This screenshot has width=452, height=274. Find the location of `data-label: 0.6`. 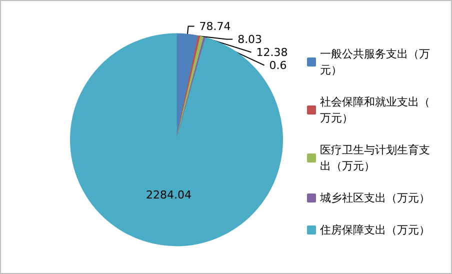

data-label: 0.6 is located at coordinates (278, 65).